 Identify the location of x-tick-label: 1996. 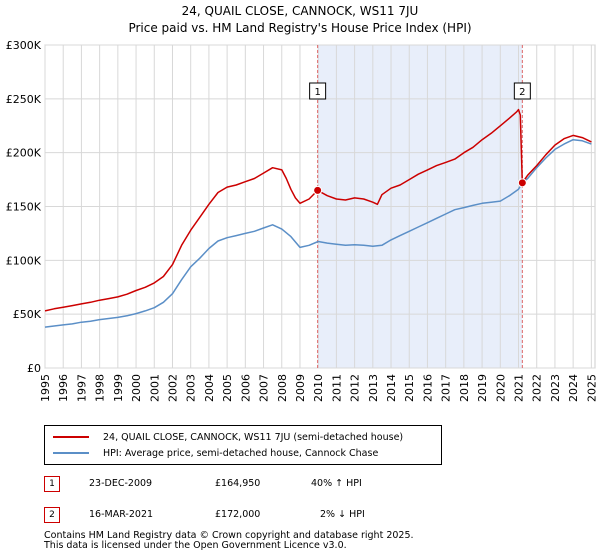
(63, 388).